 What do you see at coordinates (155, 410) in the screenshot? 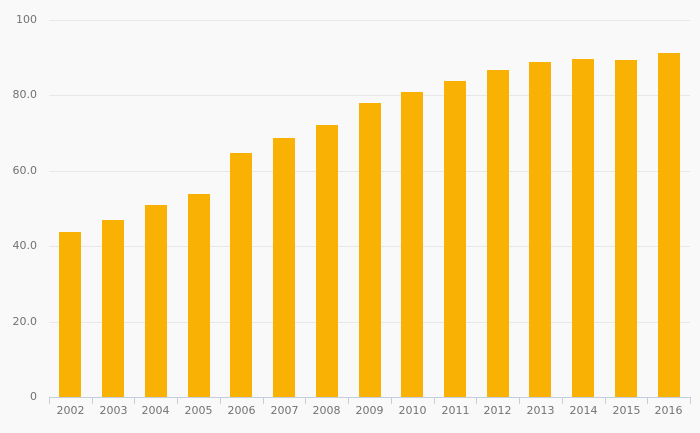
I see `x-axis-label: 2004` at bounding box center [155, 410].